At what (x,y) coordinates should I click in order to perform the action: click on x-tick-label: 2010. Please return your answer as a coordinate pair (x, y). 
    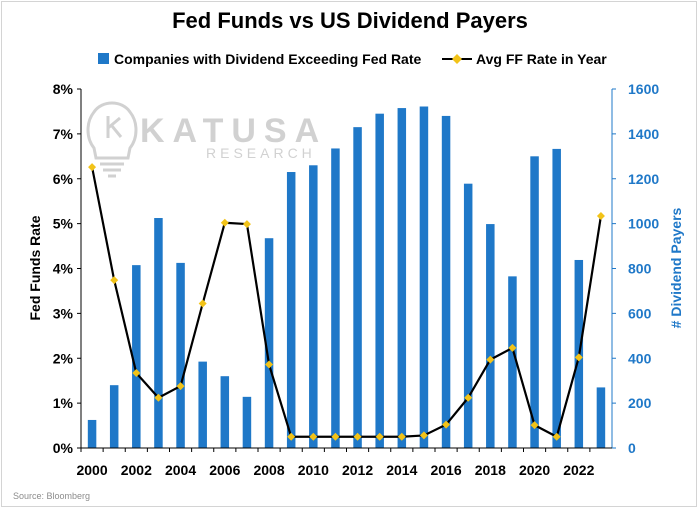
    Looking at the image, I should click on (313, 470).